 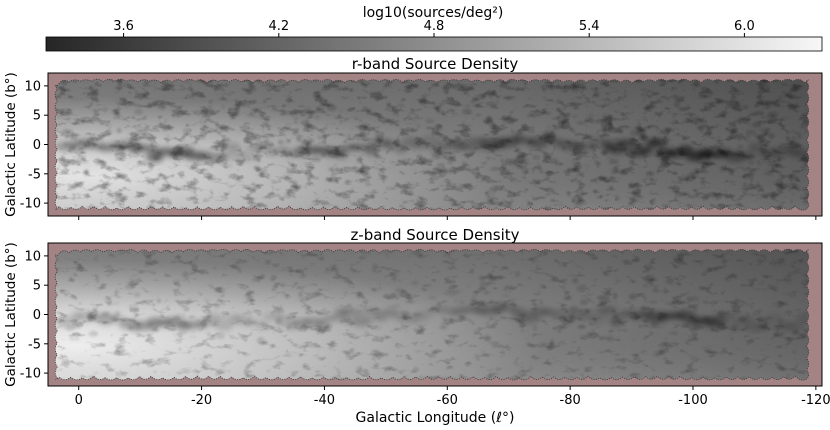 I want to click on x-tick-label: -60, so click(x=447, y=400).